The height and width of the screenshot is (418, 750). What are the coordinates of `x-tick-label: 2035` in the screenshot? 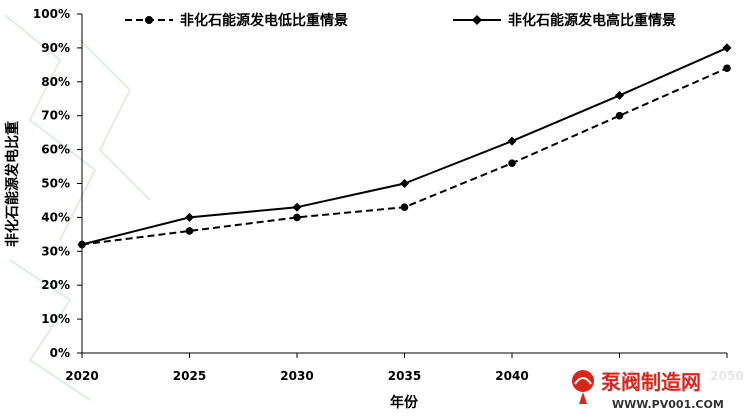 It's located at (404, 376).